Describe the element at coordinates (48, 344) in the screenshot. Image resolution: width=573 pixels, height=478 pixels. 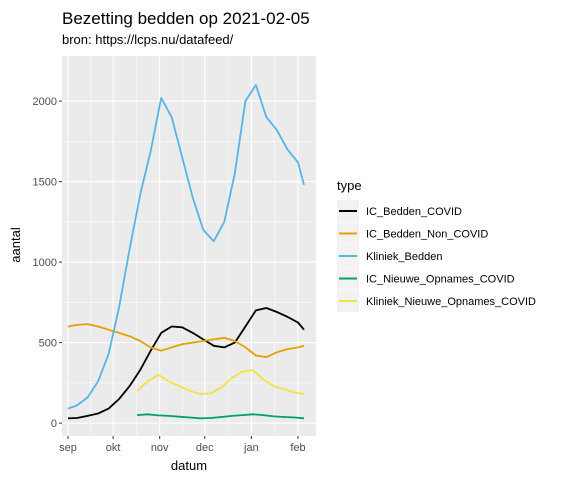
I see `y-tick-label: 500` at that location.